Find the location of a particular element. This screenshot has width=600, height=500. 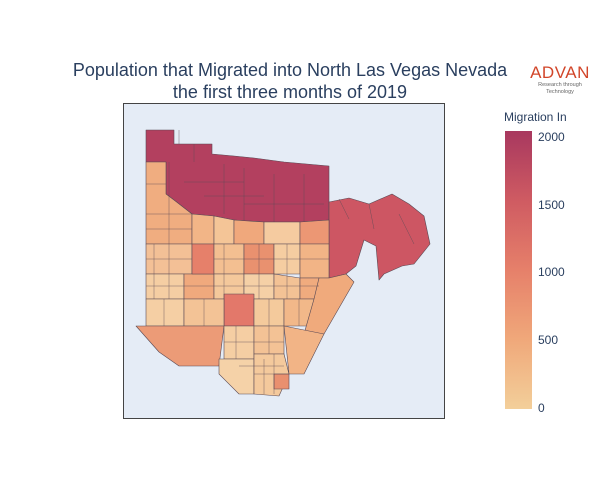

region-c4 is located at coordinates (282, 233).